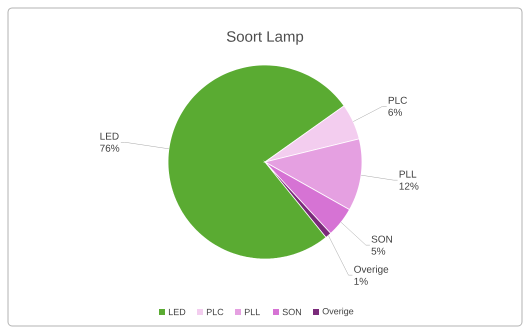  What do you see at coordinates (252, 312) in the screenshot?
I see `legend-label: PLL` at bounding box center [252, 312].